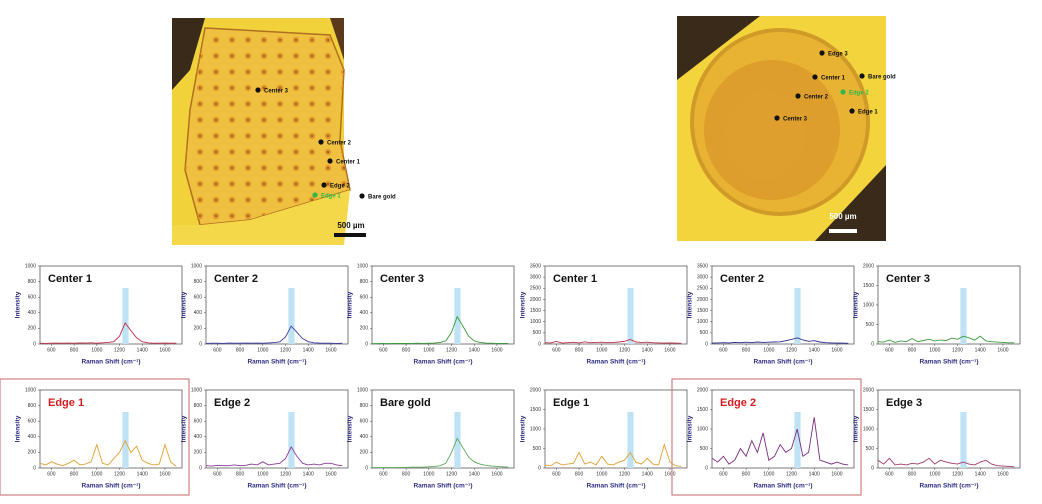 Image resolution: width=1042 pixels, height=504 pixels. What do you see at coordinates (838, 55) in the screenshot?
I see `location-label: Edge 3` at bounding box center [838, 55].